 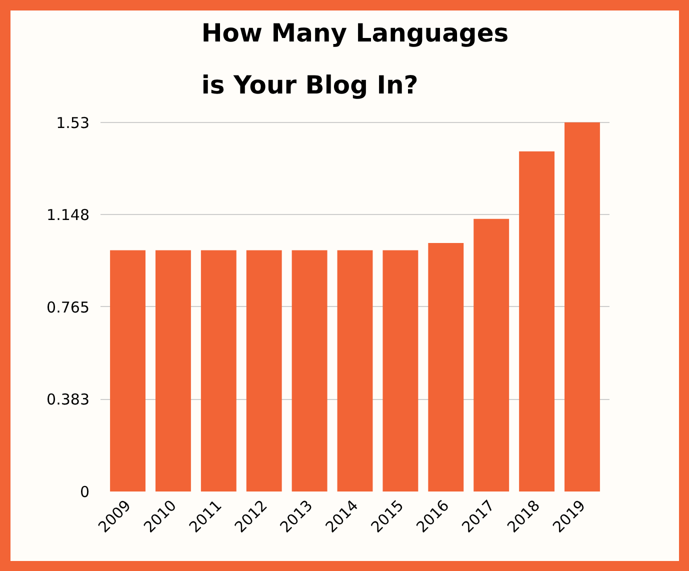 I want to click on y-tick-label: 1.53, so click(x=73, y=123).